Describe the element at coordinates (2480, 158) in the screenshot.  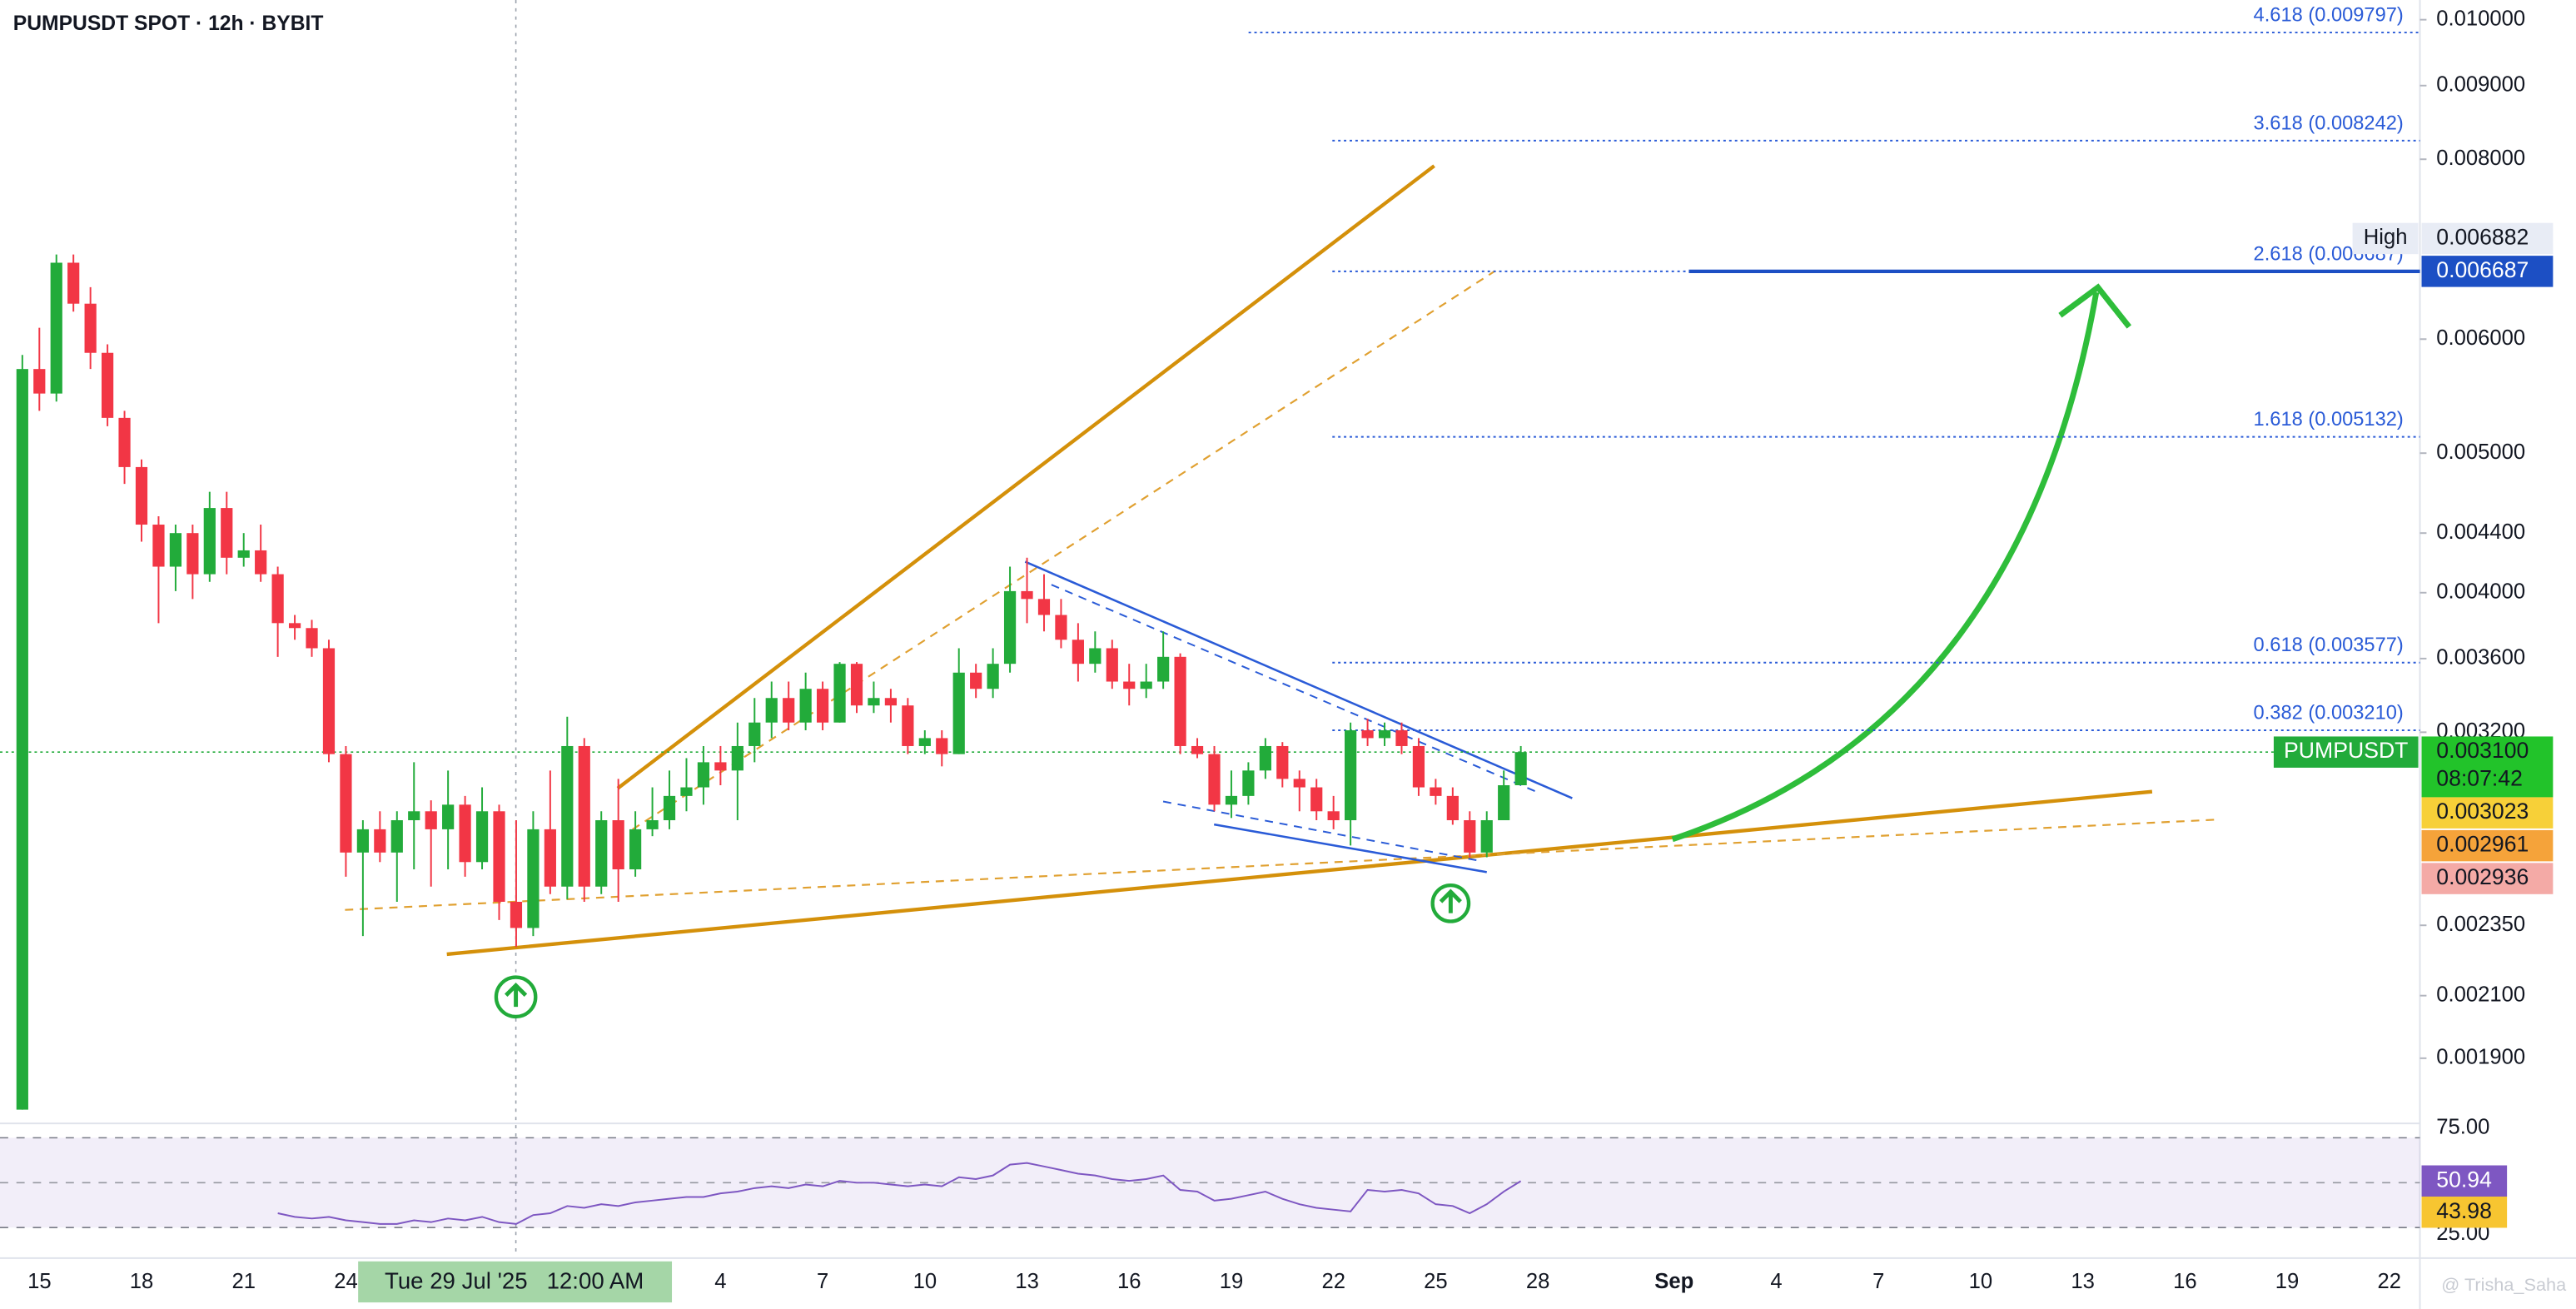
I see `y-tick-label: 0.008000` at that location.